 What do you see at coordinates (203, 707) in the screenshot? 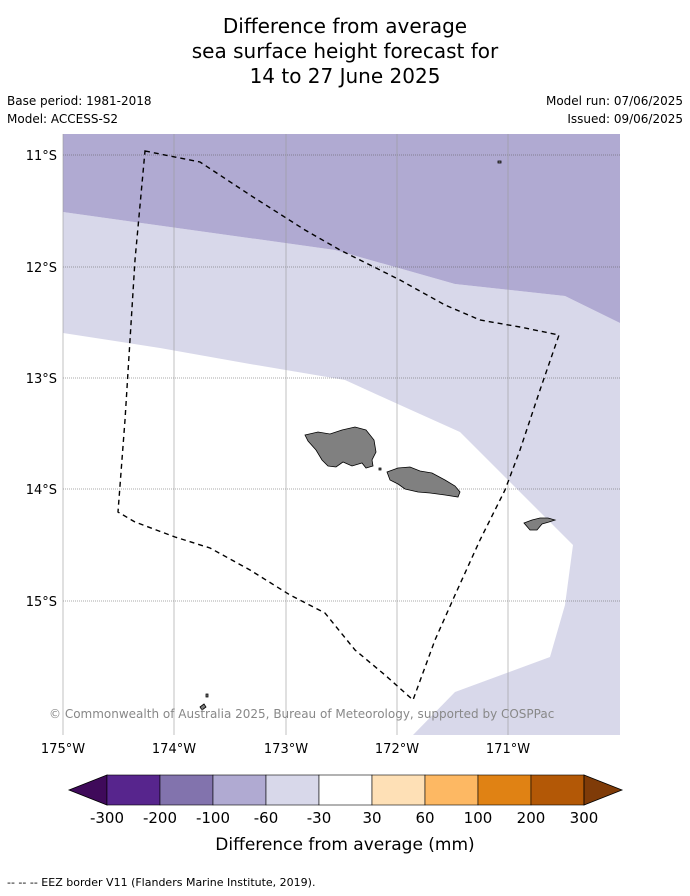
I see `rose-atoll` at bounding box center [203, 707].